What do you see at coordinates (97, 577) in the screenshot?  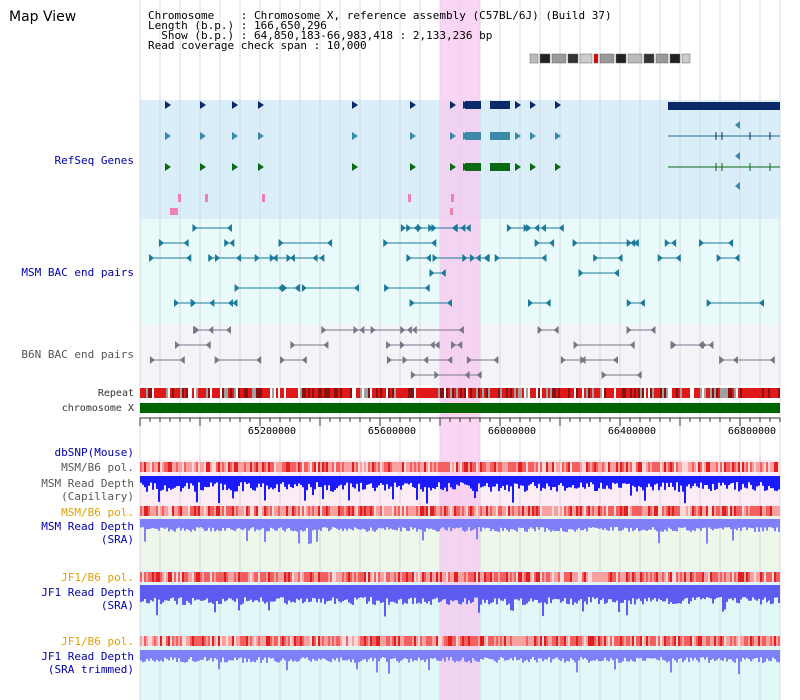 I see `track-label-jf1-pol-1: JF1/B6 pol.` at bounding box center [97, 577].